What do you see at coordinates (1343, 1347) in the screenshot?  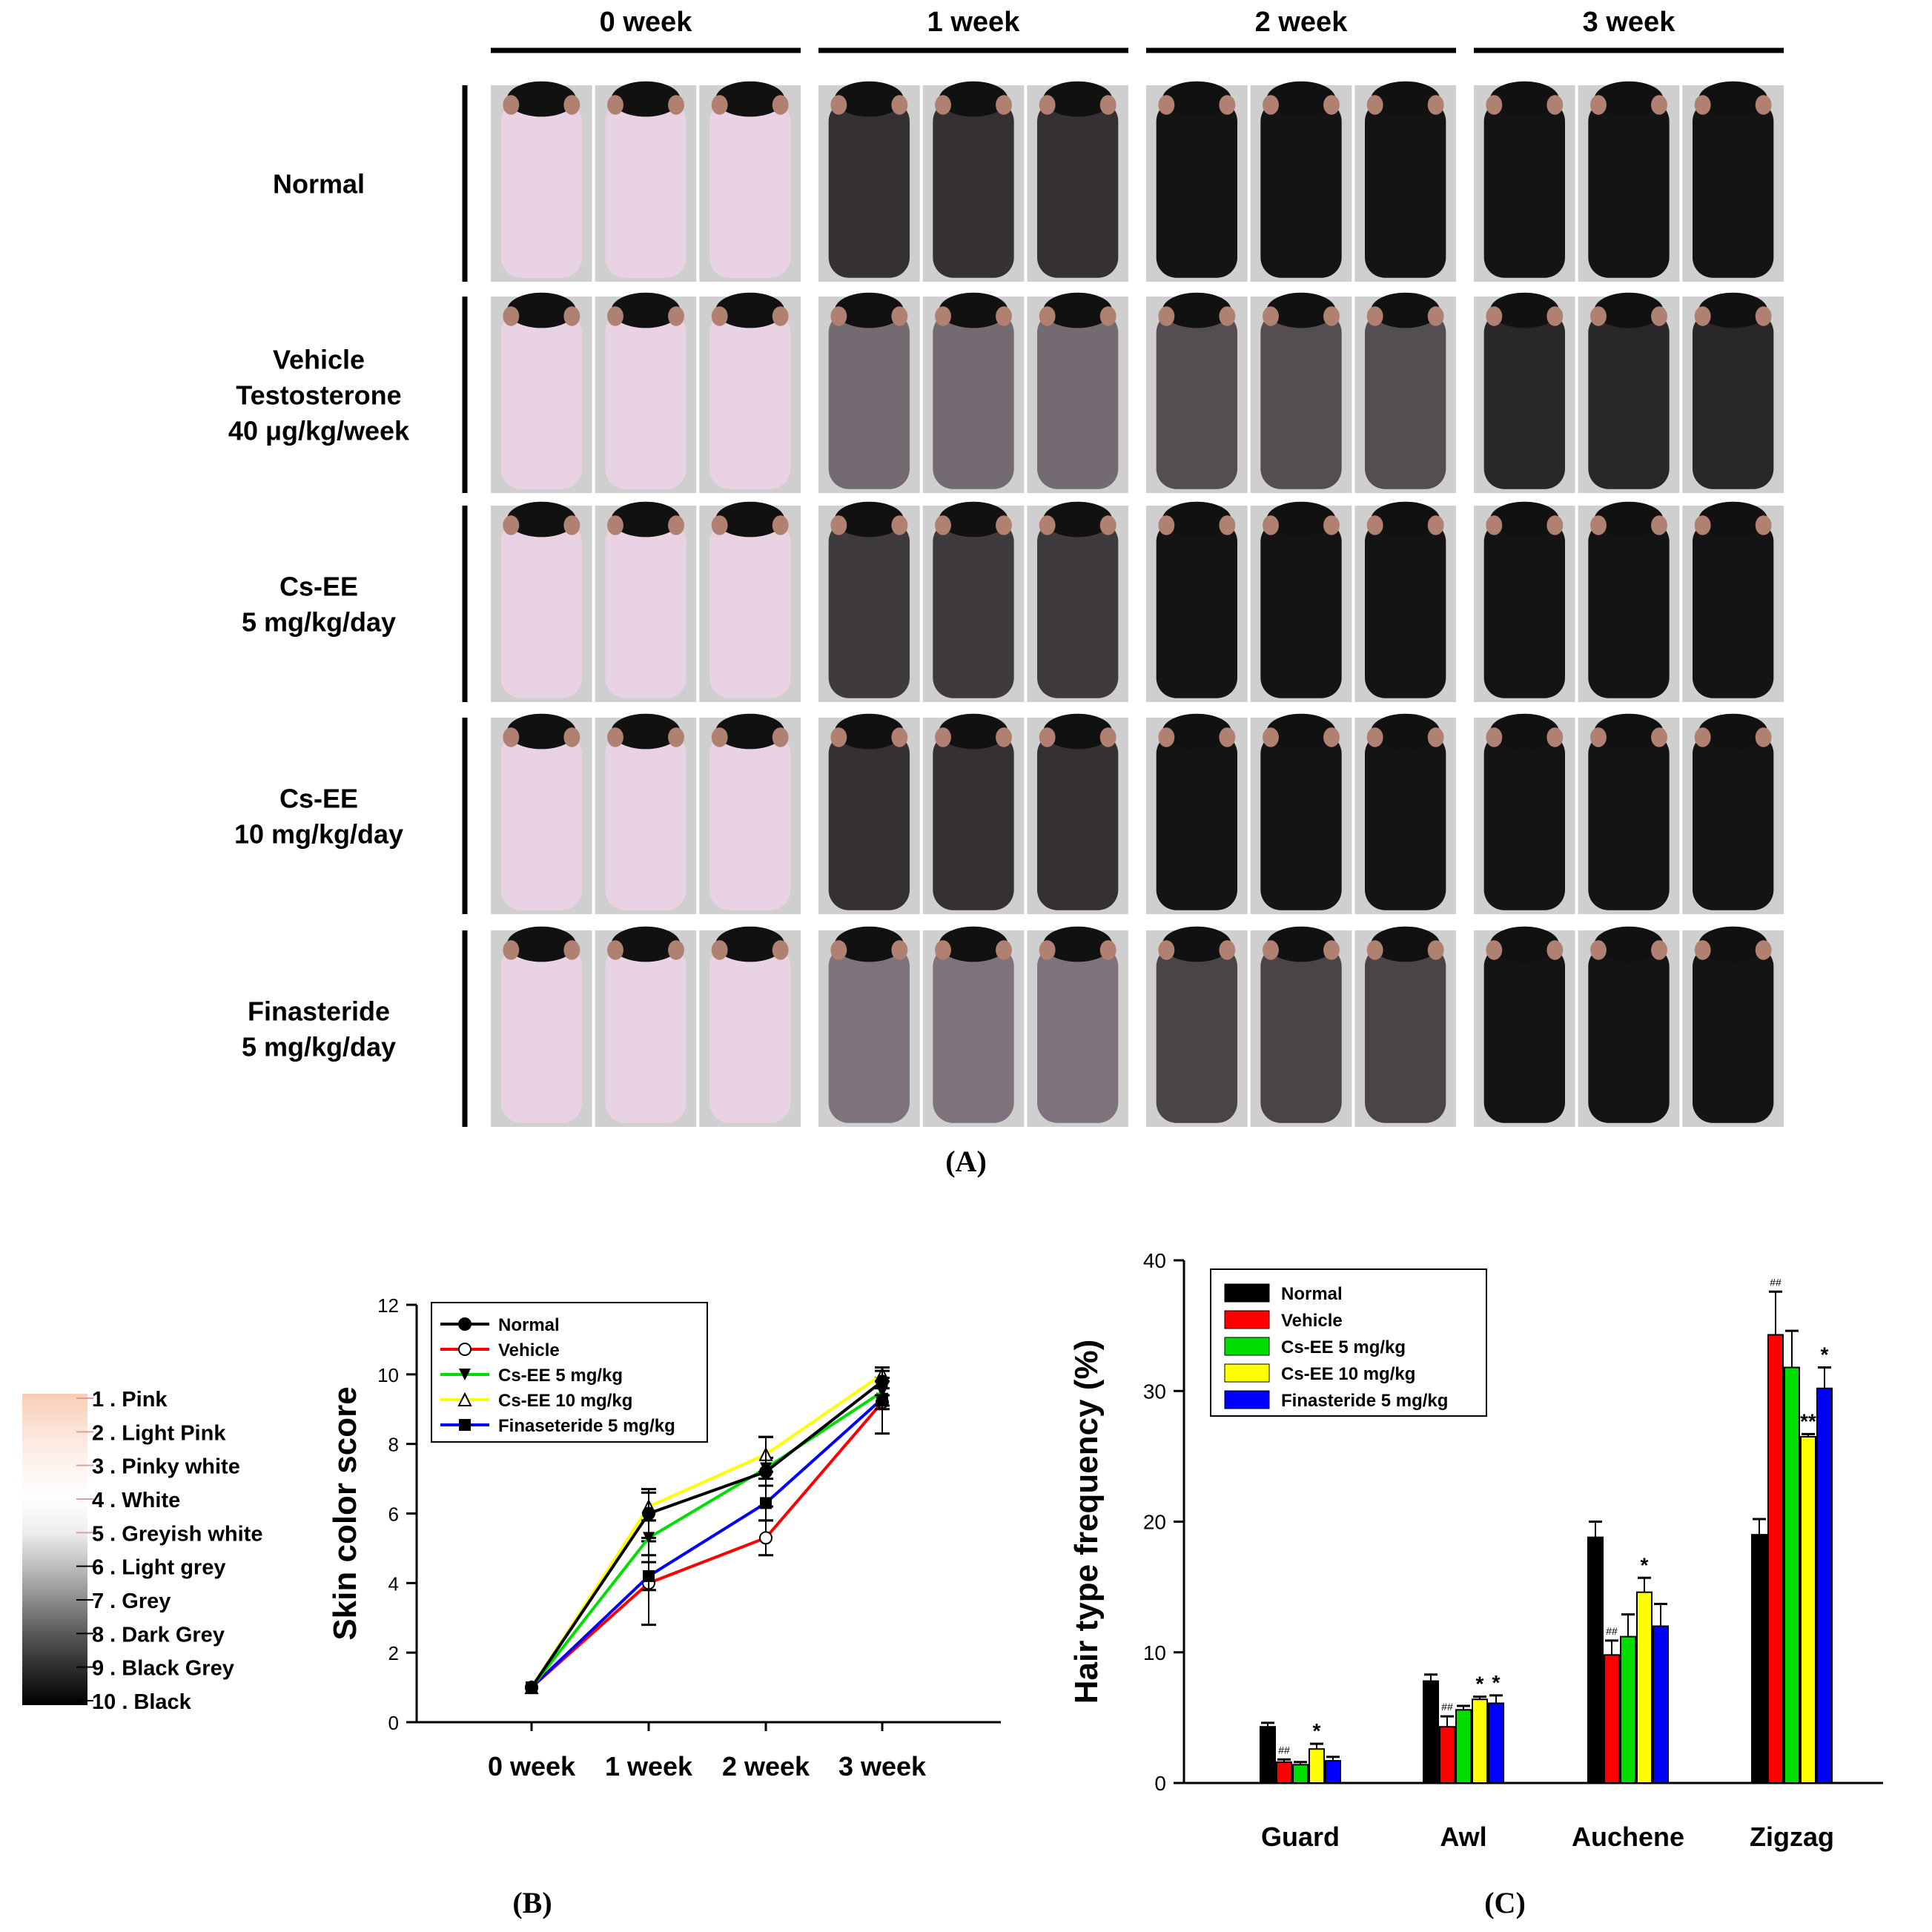 I see `legend-label: Cs-EE 5 mg/kg` at bounding box center [1343, 1347].